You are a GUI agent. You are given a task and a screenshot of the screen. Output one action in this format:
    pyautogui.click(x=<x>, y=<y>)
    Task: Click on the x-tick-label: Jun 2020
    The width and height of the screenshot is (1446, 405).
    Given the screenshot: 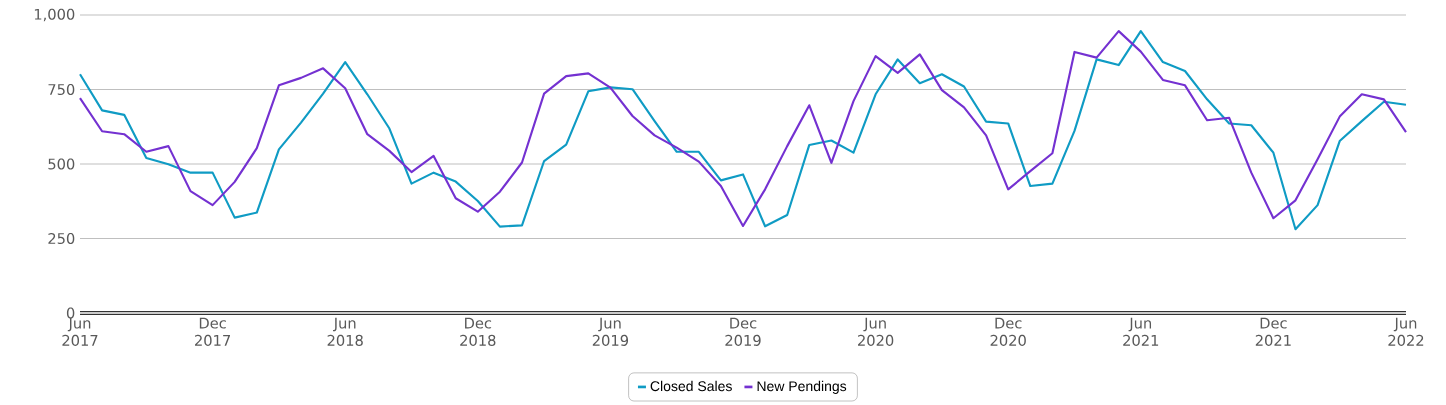 What is the action you would take?
    pyautogui.click(x=876, y=331)
    